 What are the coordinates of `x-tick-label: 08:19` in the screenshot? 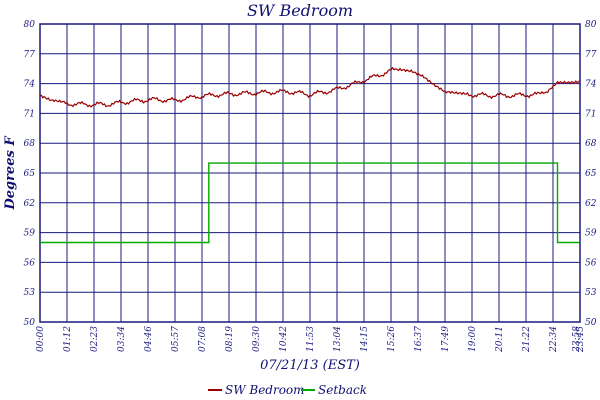 It's located at (230, 339).